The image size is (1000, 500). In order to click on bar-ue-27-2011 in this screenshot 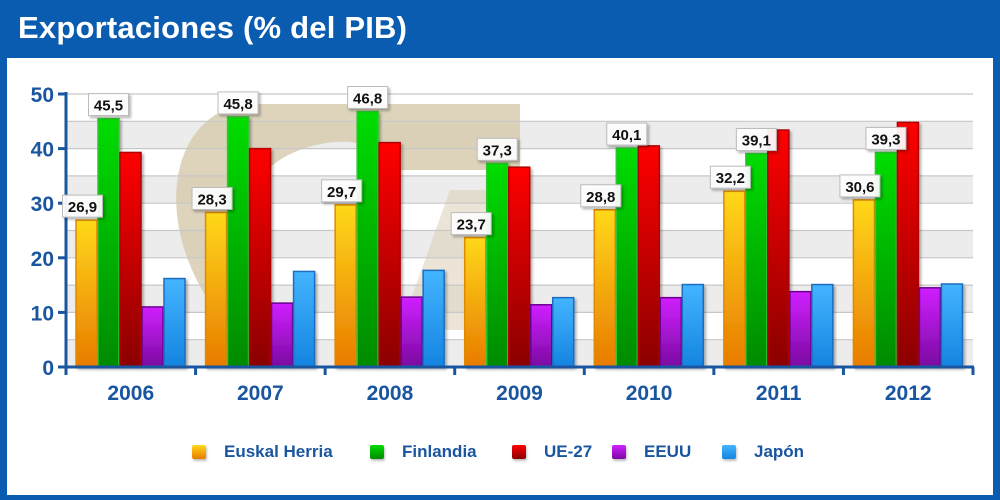, I will do `click(778, 248)`.